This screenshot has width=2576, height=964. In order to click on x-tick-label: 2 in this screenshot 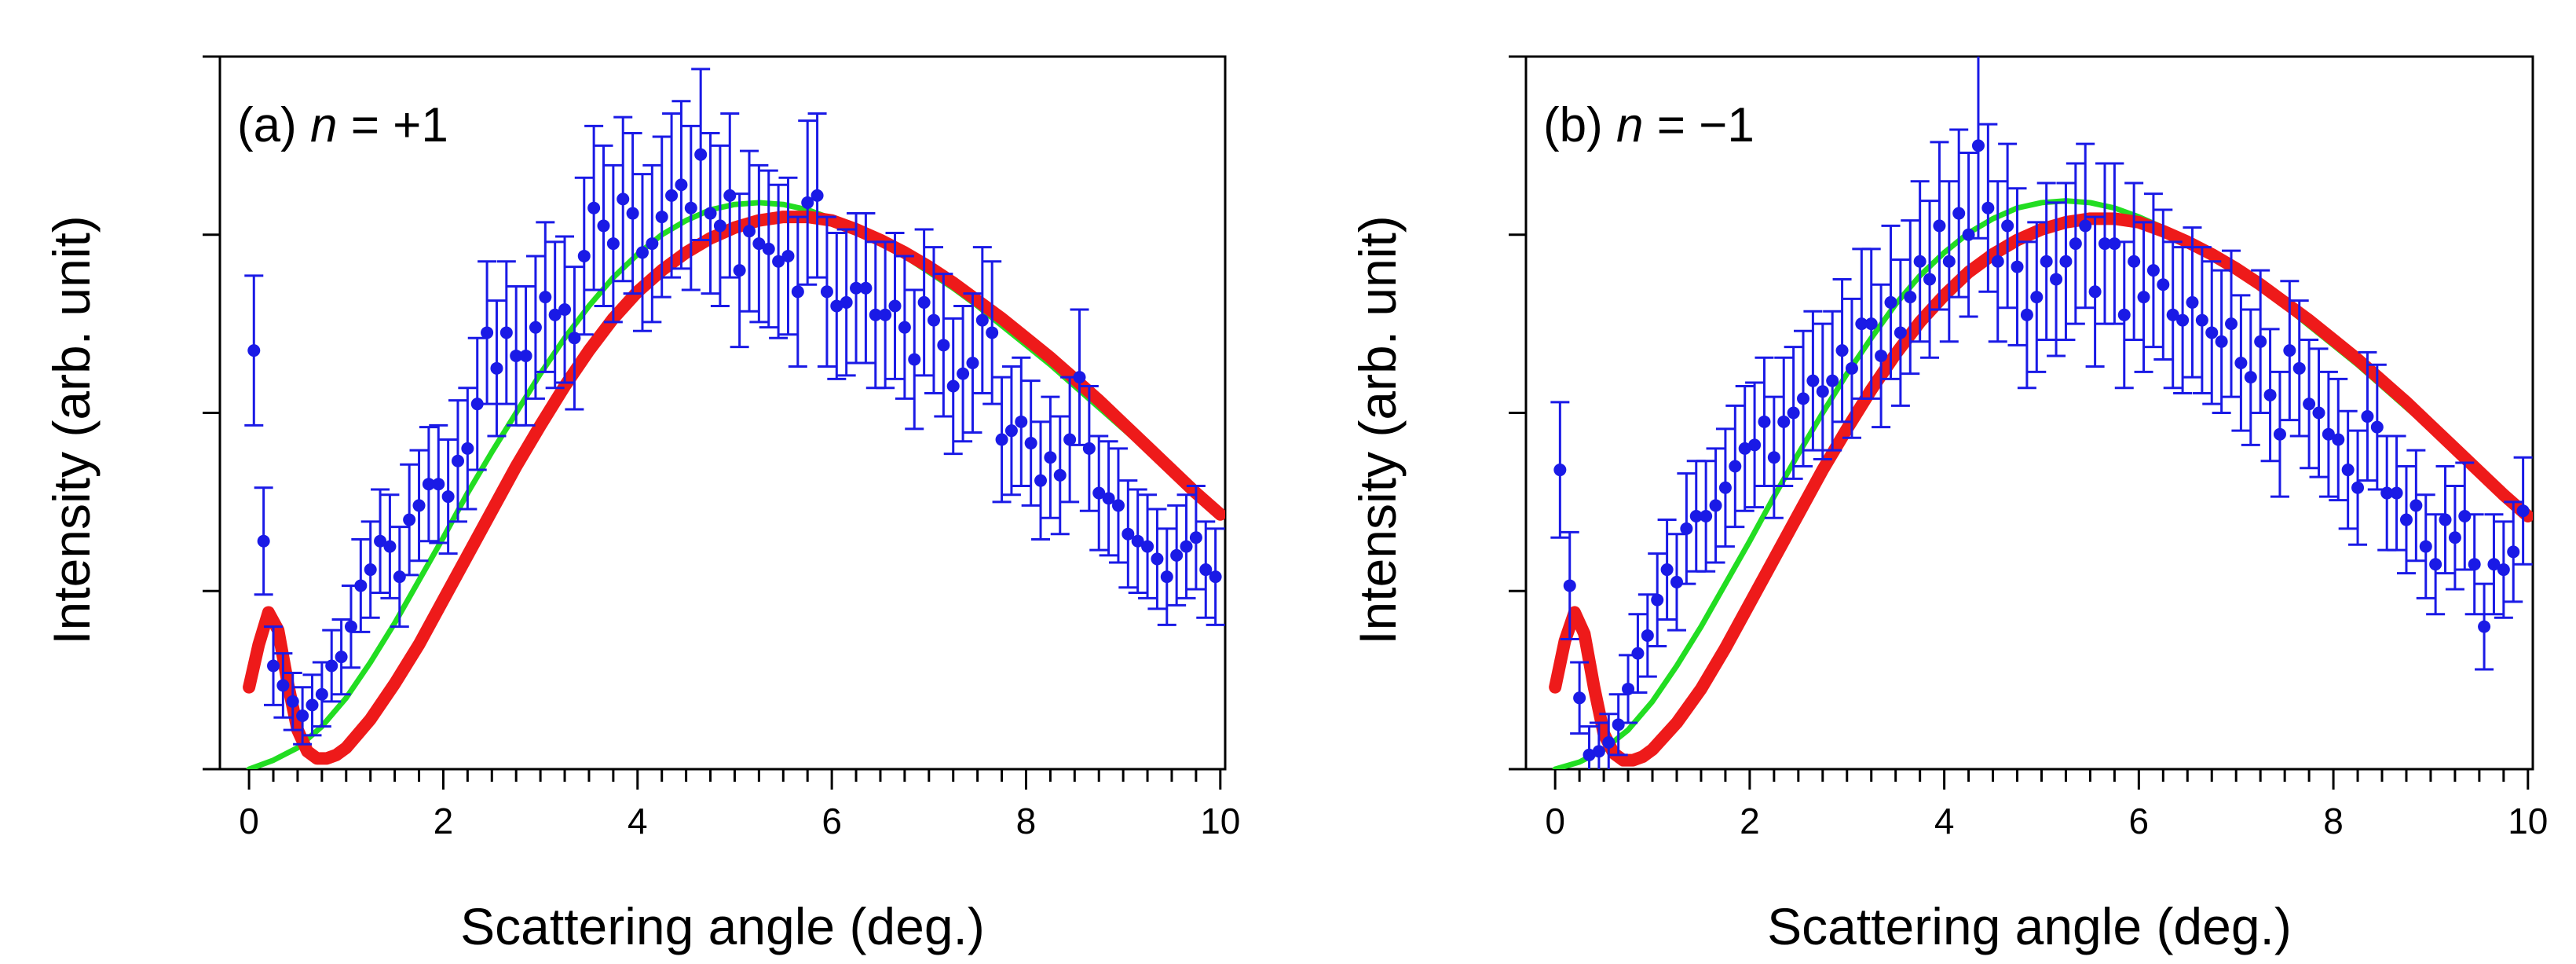, I will do `click(1750, 821)`.